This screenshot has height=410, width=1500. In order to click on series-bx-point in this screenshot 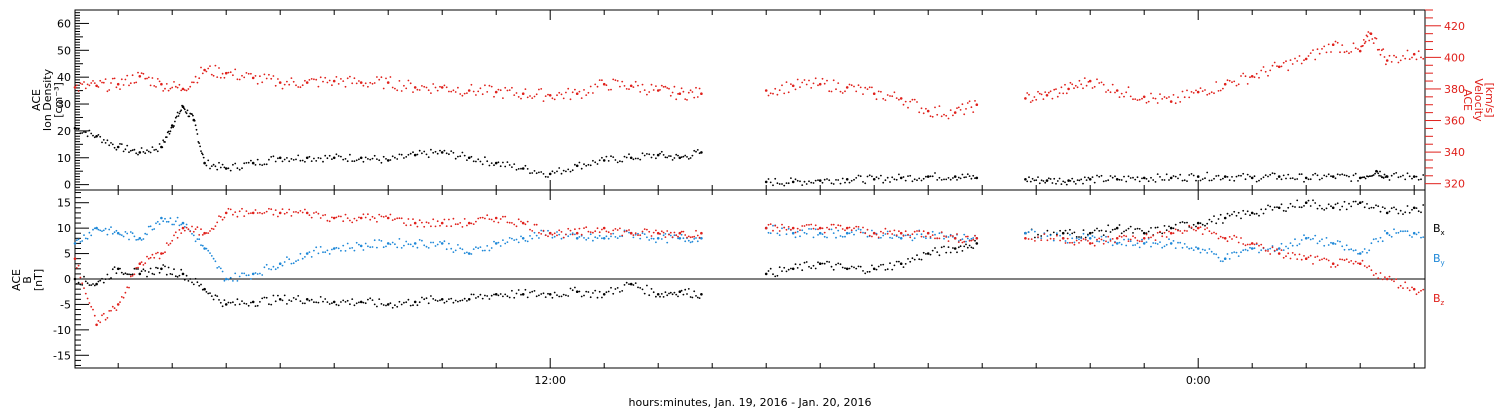, I will do `click(1090, 233)`.